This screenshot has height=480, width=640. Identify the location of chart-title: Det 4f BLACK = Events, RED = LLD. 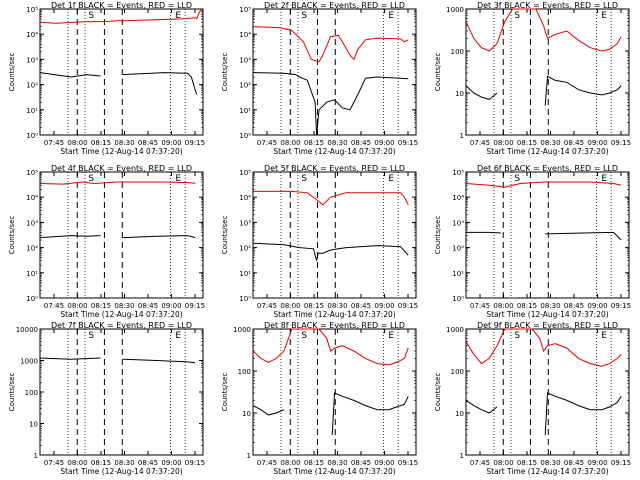
(121, 168).